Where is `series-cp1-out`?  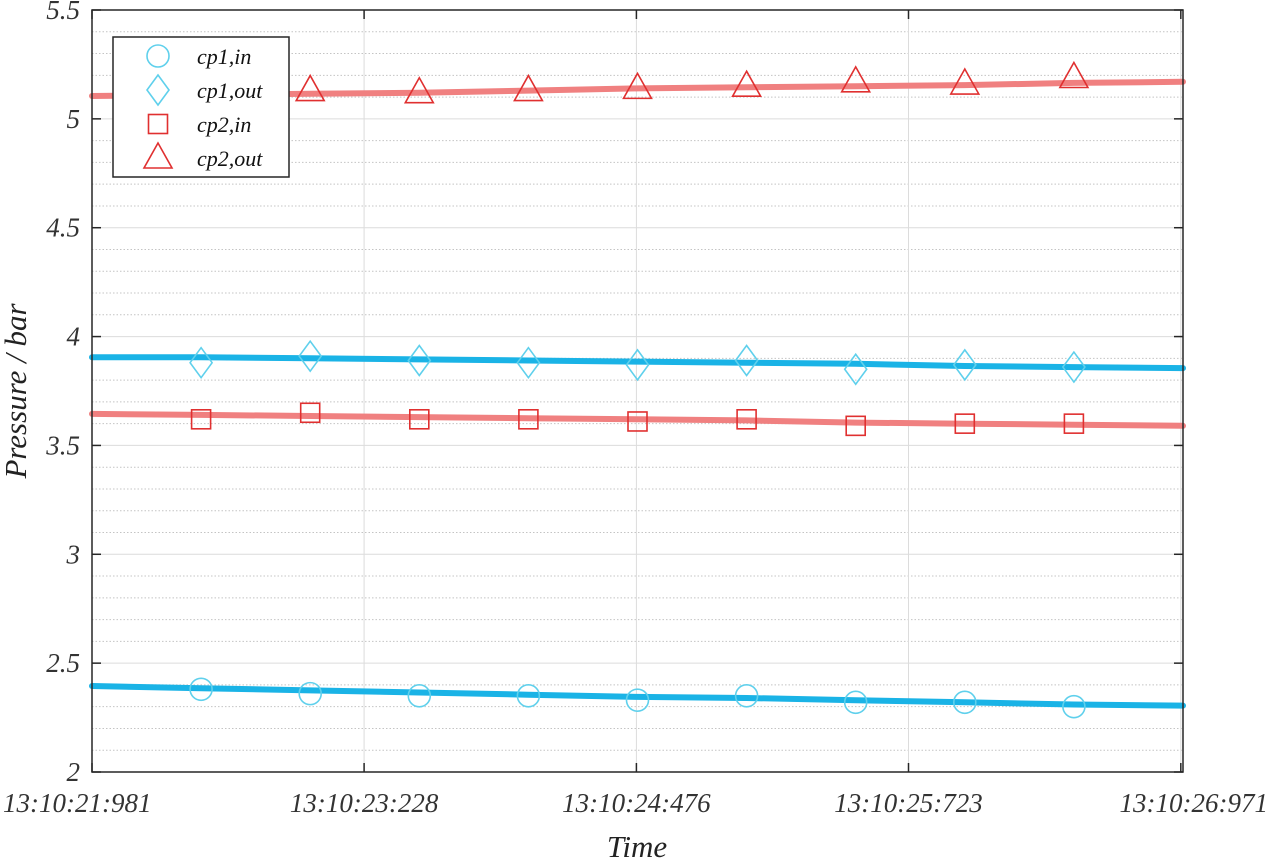 series-cp1-out is located at coordinates (637, 362).